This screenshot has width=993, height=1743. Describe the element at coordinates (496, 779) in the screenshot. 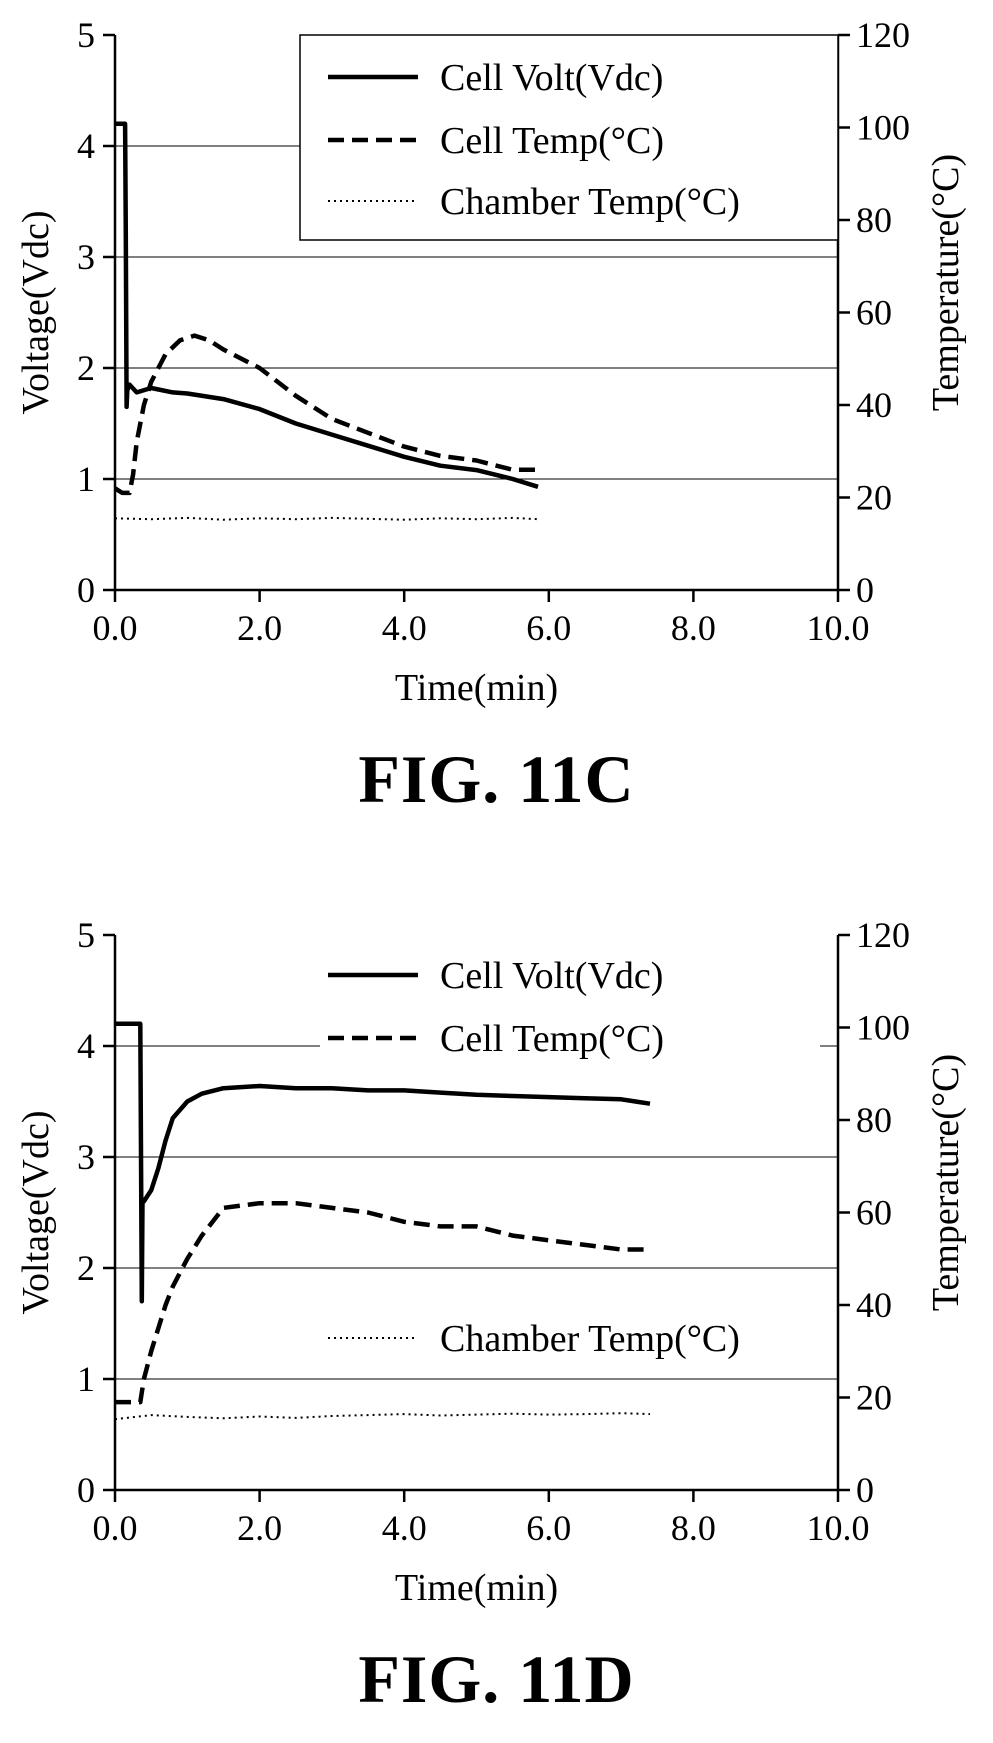

I see `figure-caption-11c: FIG. 11C` at that location.